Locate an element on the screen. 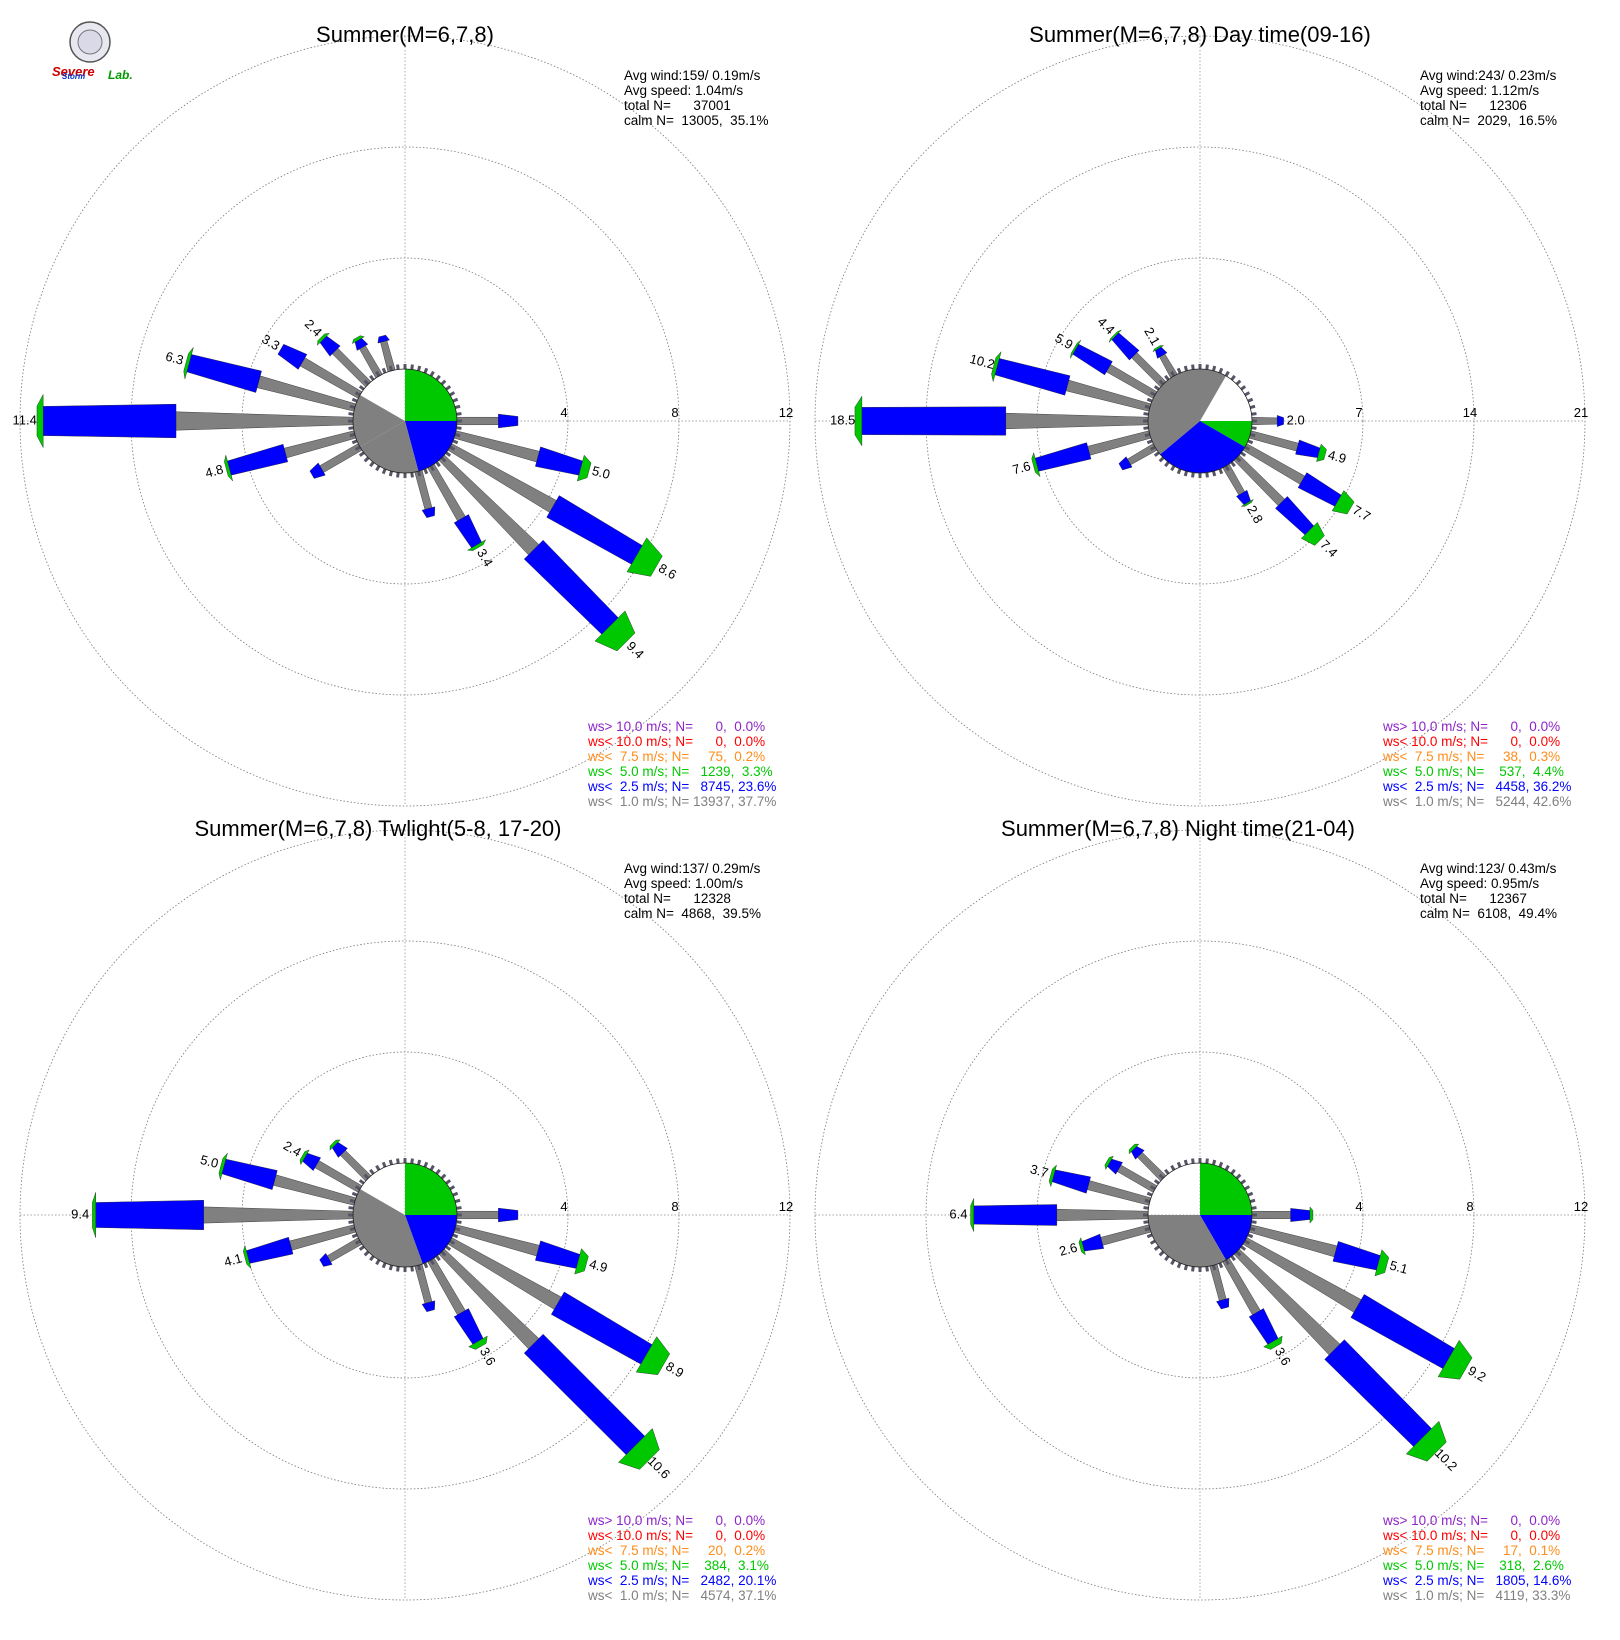 This screenshot has height=1640, width=1620. bar-value-label: 4.4 is located at coordinates (1105, 325).